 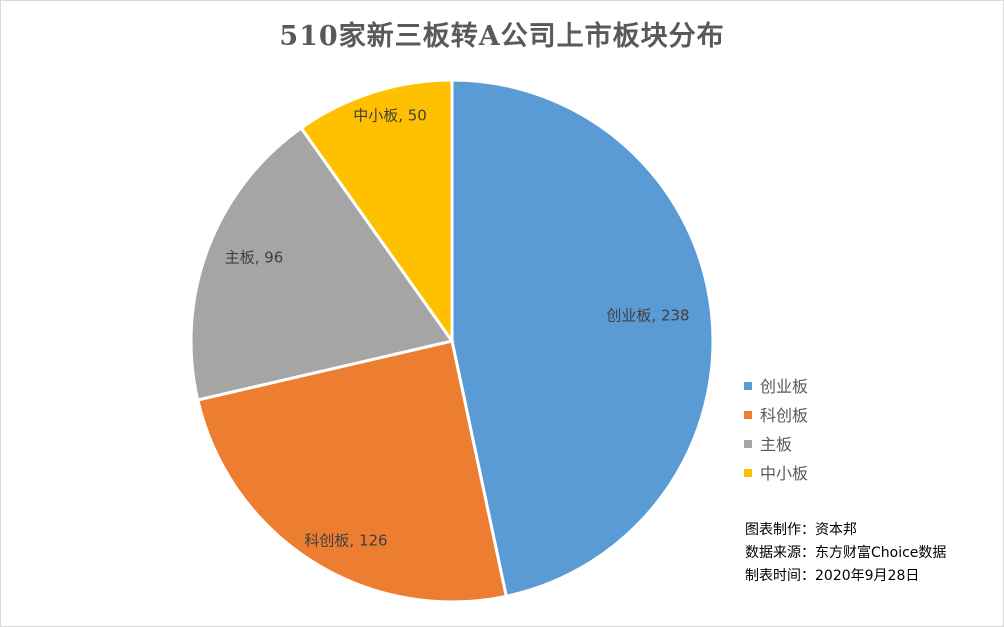 What do you see at coordinates (784, 415) in the screenshot?
I see `legend-label-kechuang: 科创板` at bounding box center [784, 415].